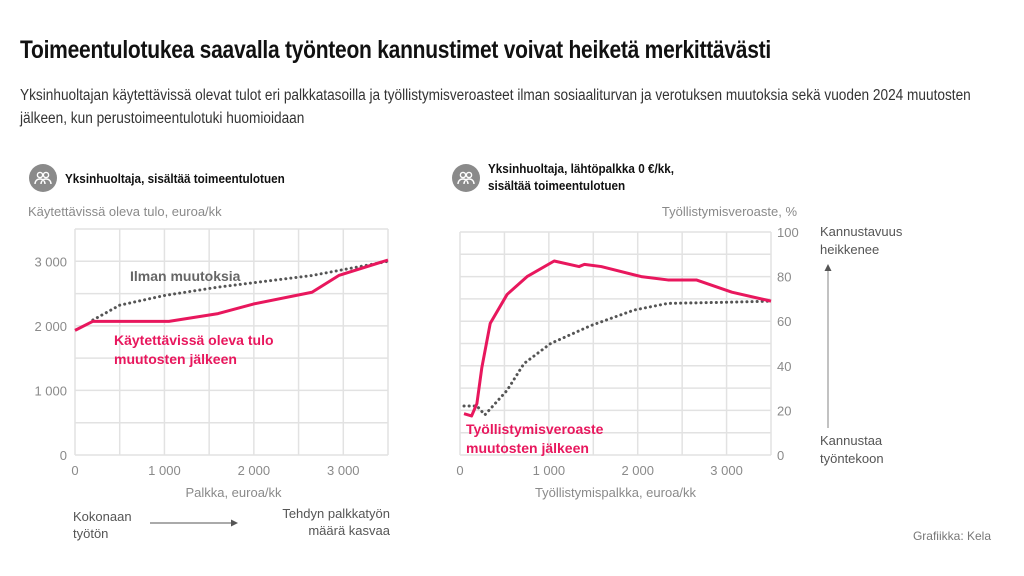 This screenshot has height=576, width=1024. I want to click on chart-0-series-label-before: Ilman muutoksia, so click(185, 276).